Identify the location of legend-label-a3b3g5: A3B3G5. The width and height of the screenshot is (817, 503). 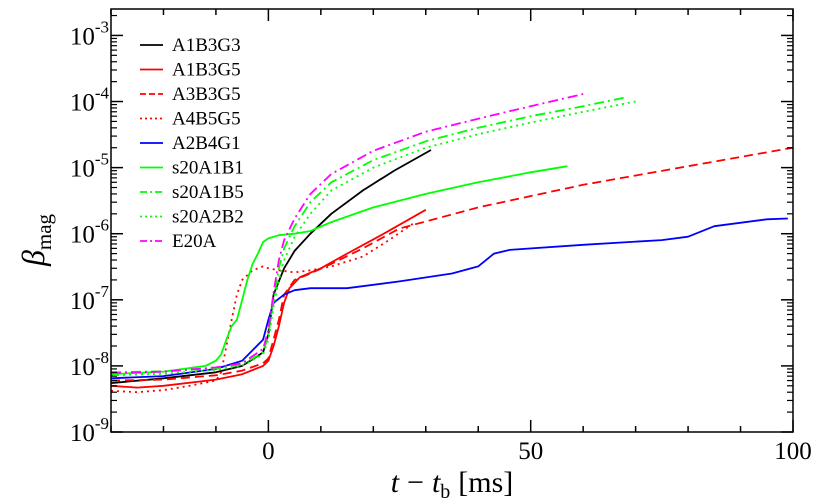
(206, 94).